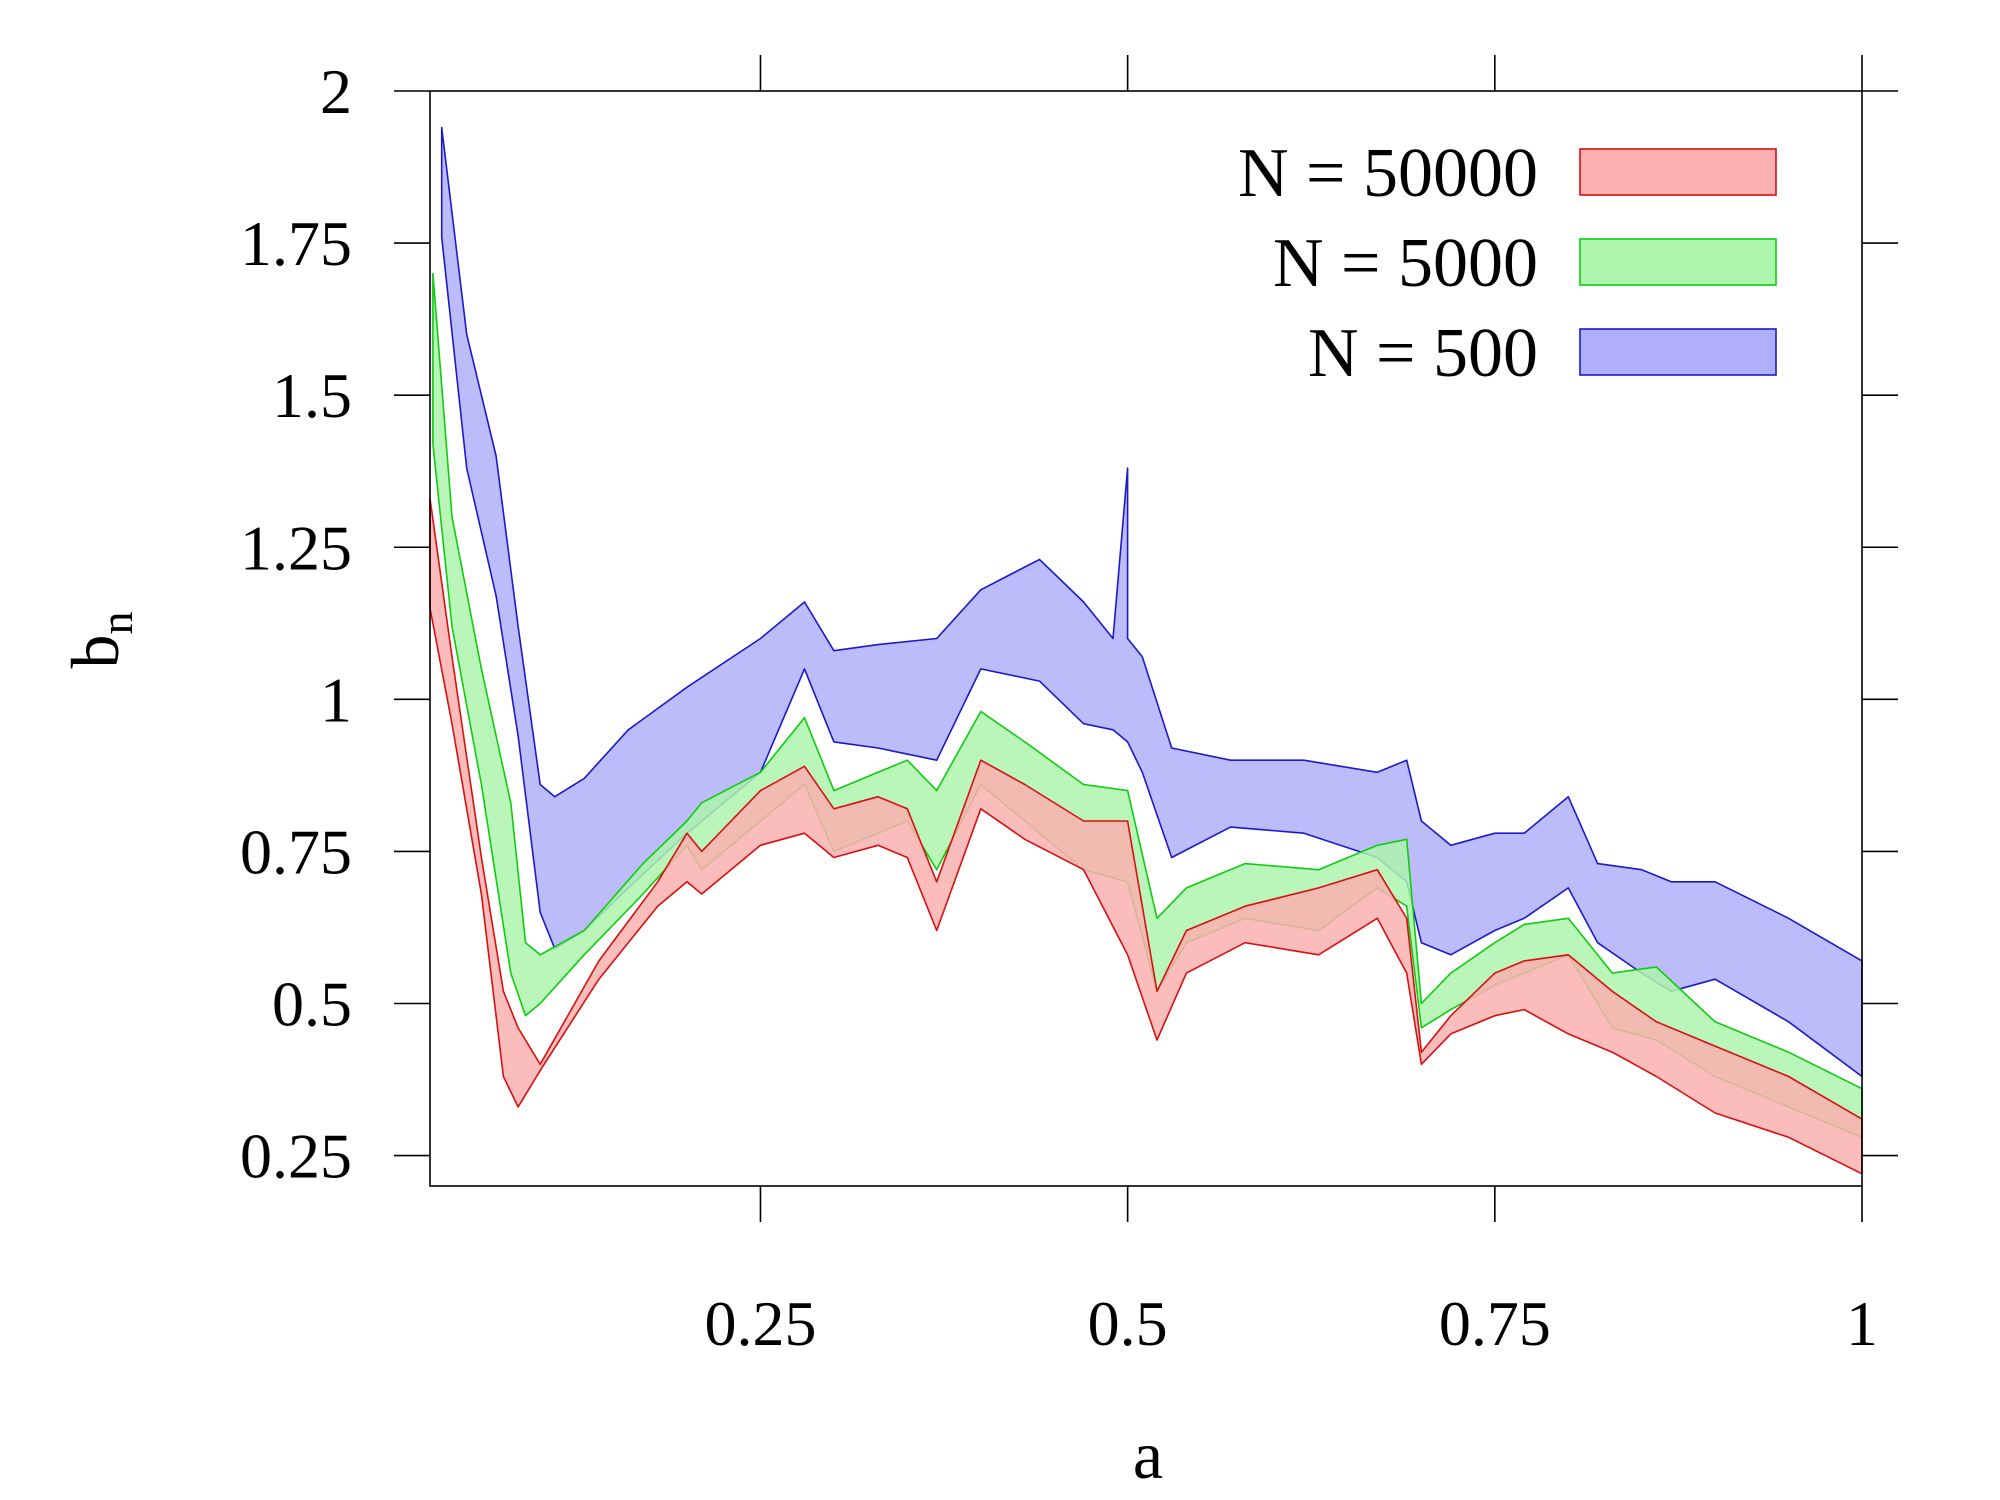 This screenshot has height=1500, width=2000. Describe the element at coordinates (1862, 1323) in the screenshot. I see `x-tick-label: 1` at that location.